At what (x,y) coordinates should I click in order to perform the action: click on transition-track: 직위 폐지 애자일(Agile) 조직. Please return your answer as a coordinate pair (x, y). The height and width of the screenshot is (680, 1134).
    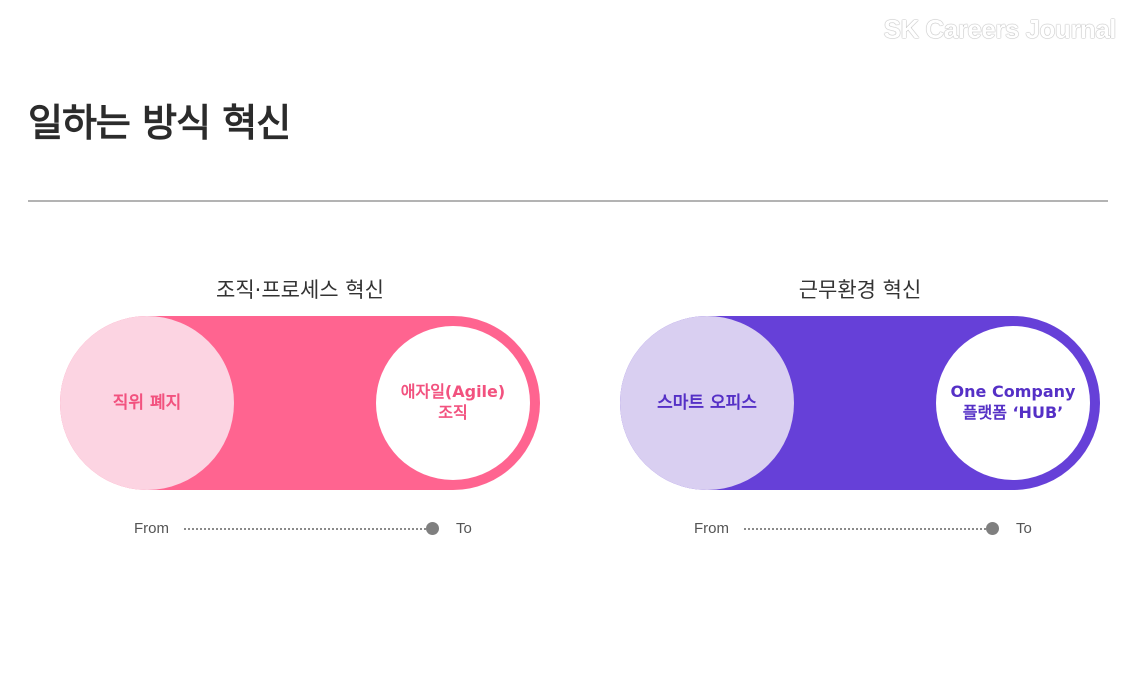
    Looking at the image, I should click on (300, 403).